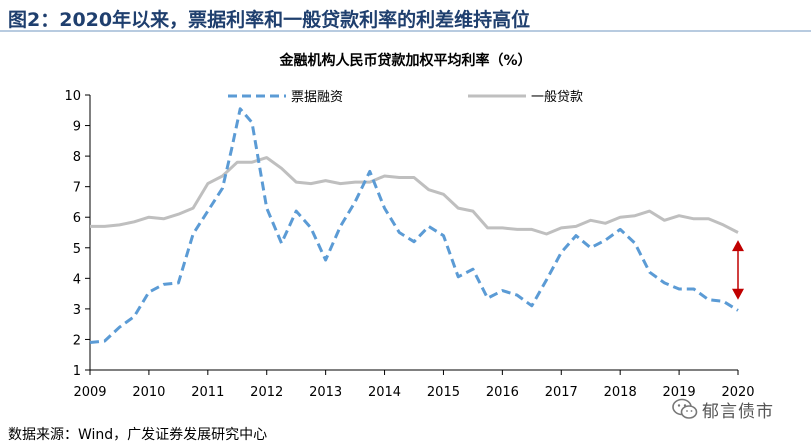 The width and height of the screenshot is (811, 446). What do you see at coordinates (738, 294) in the screenshot?
I see `spread-arrow-head-bottom` at bounding box center [738, 294].